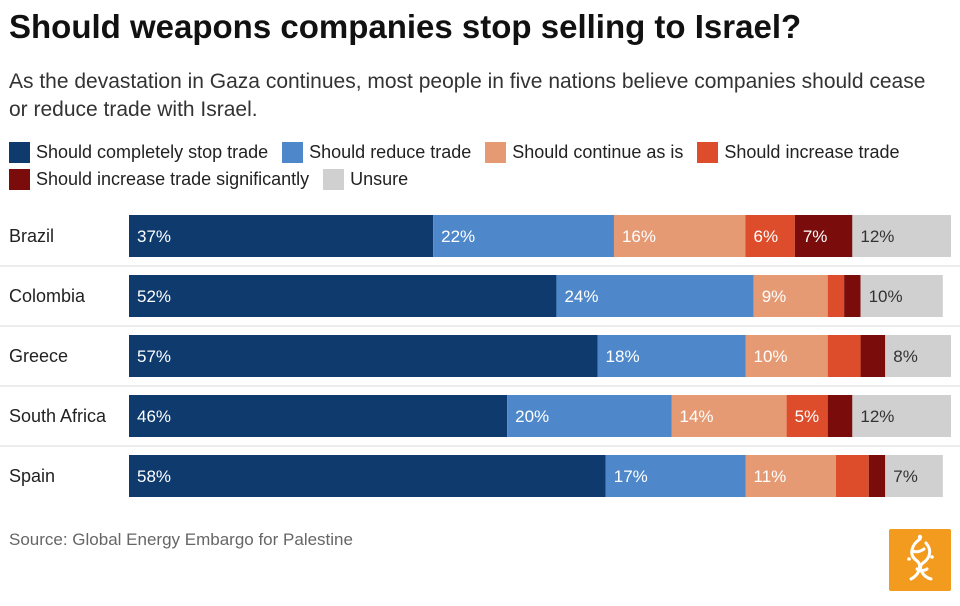 Image resolution: width=960 pixels, height=606 pixels. What do you see at coordinates (38, 356) in the screenshot?
I see `category-label: Greece` at bounding box center [38, 356].